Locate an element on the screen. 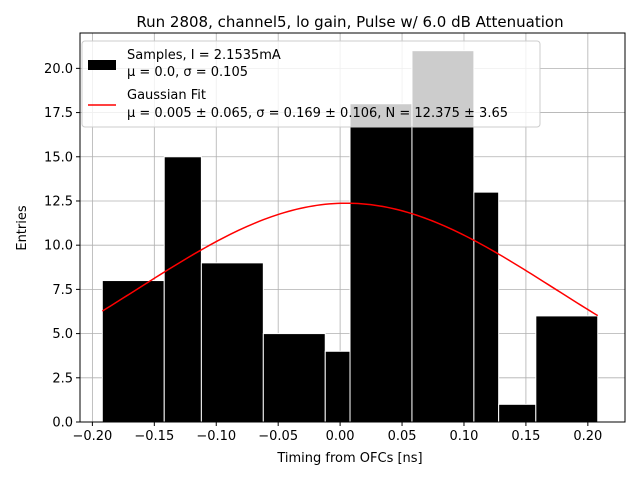  x-axis-label: Timing from OFCs [ns] is located at coordinates (349, 458).